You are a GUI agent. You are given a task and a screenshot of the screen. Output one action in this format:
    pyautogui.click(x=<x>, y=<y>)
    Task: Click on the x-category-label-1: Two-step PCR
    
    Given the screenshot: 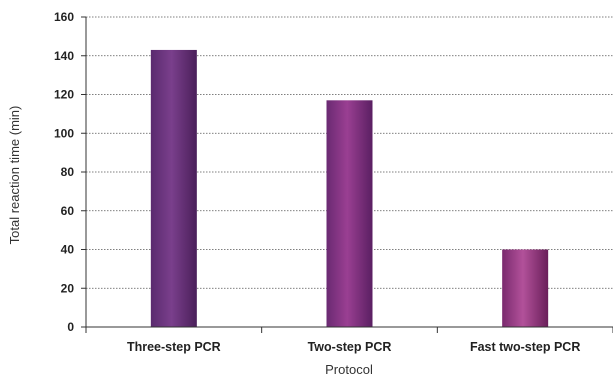 What is the action you would take?
    pyautogui.click(x=350, y=347)
    